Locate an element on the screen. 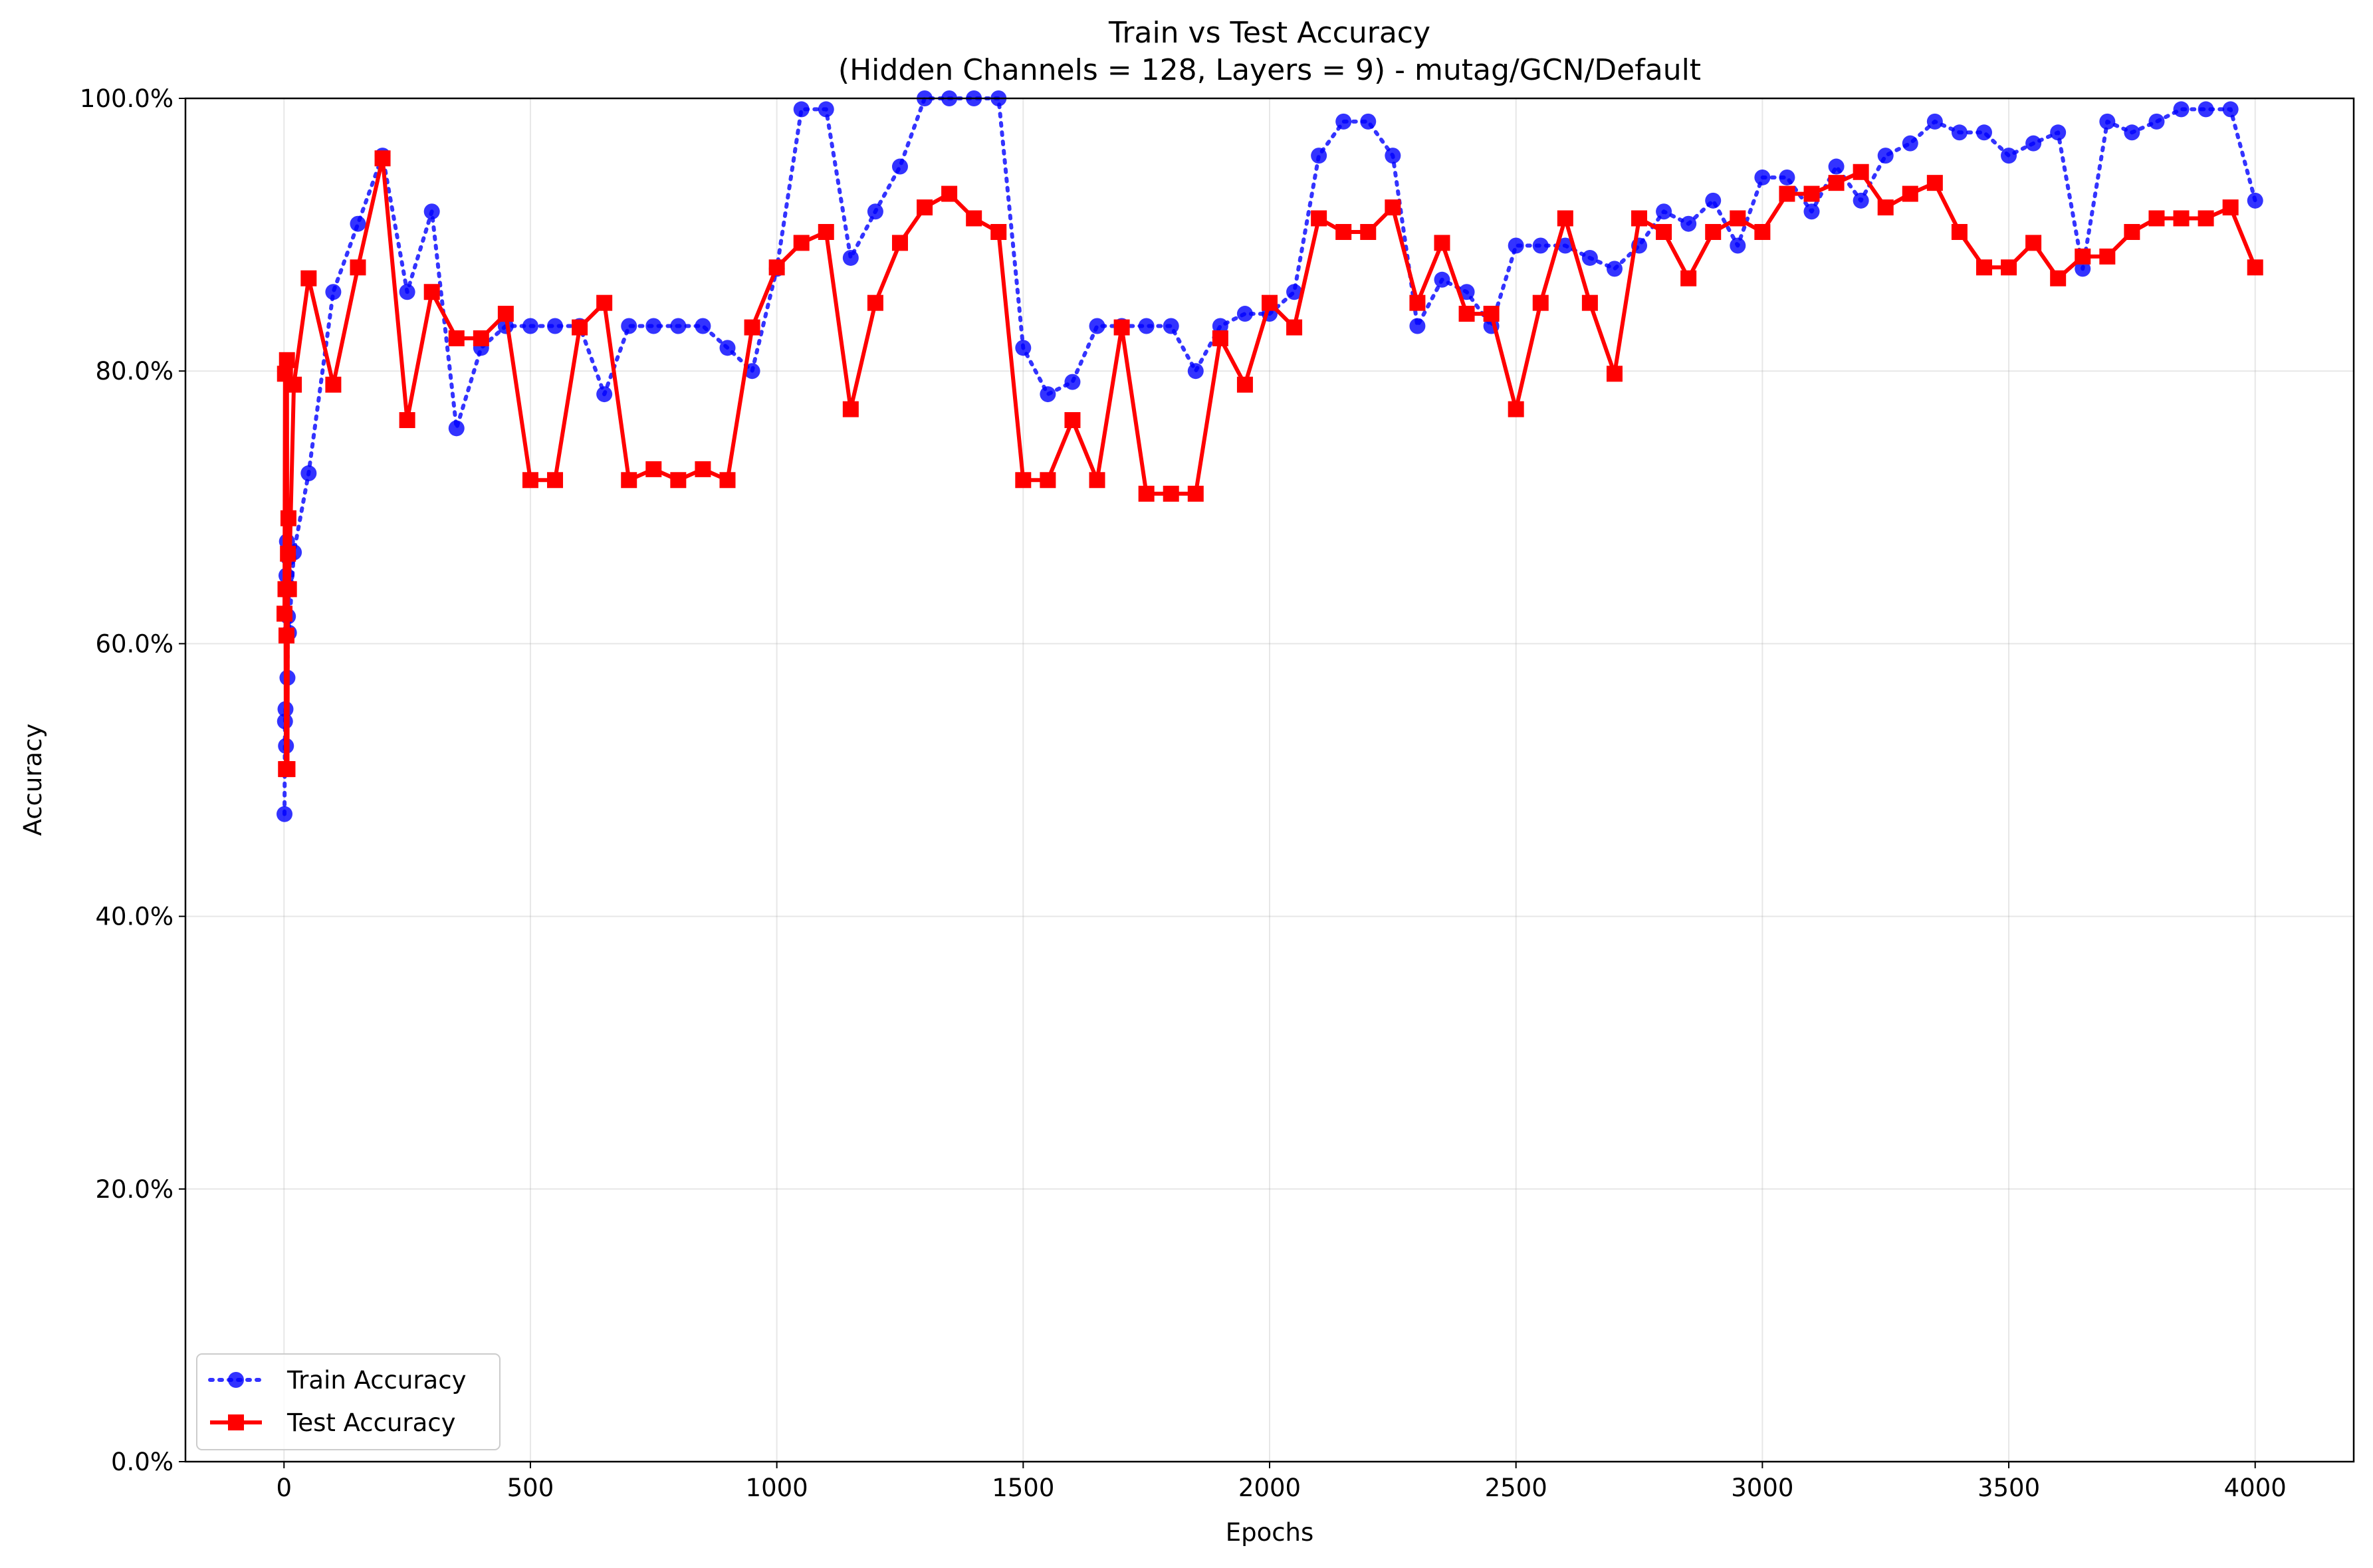 This screenshot has width=2373, height=1568. y-tick-label: 40.0% is located at coordinates (134, 917).